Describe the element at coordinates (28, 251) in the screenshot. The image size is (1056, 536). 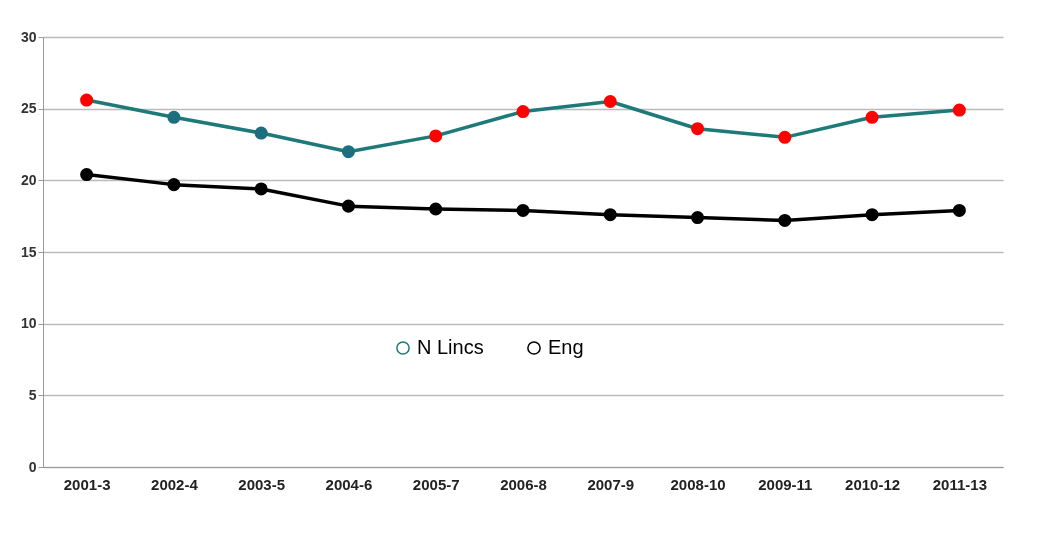
I see `y-tick-label: 15` at that location.